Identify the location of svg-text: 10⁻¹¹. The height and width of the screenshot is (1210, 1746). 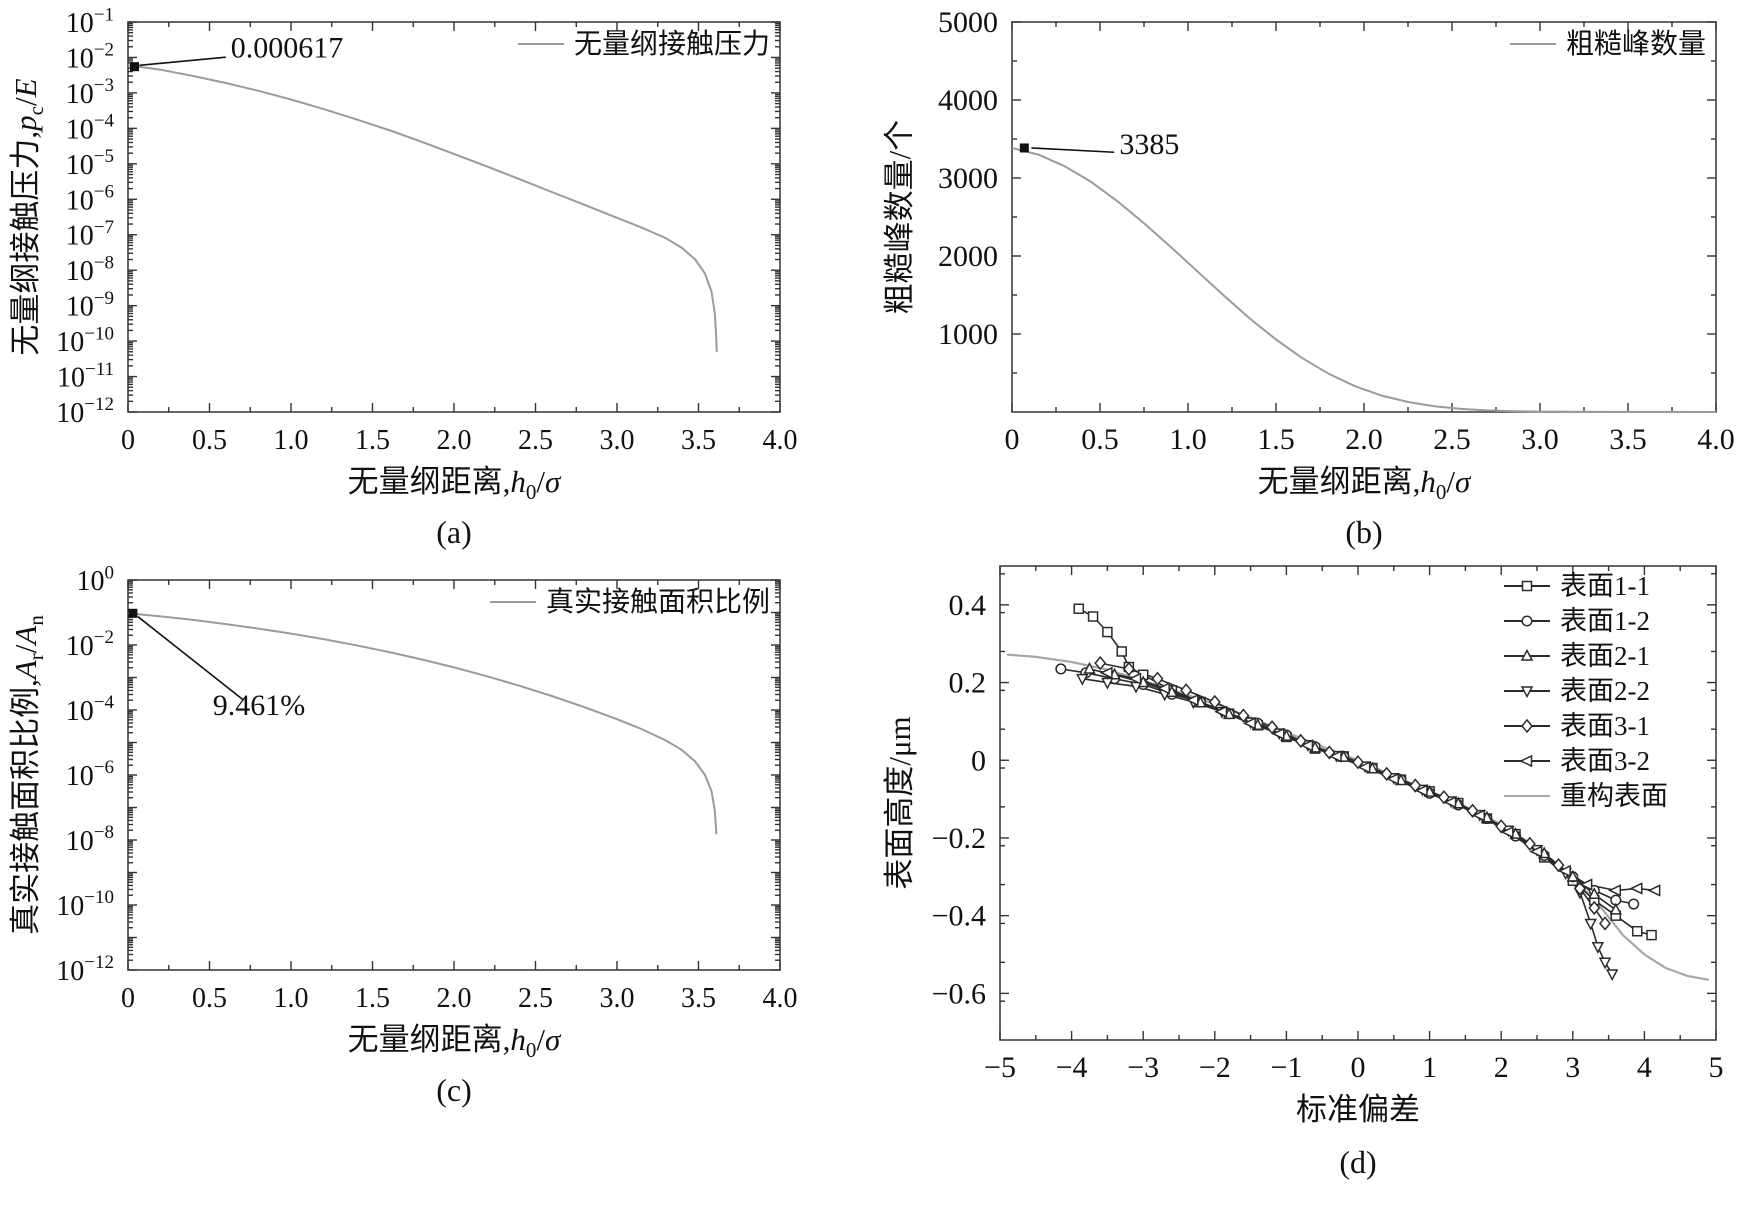
(85, 376).